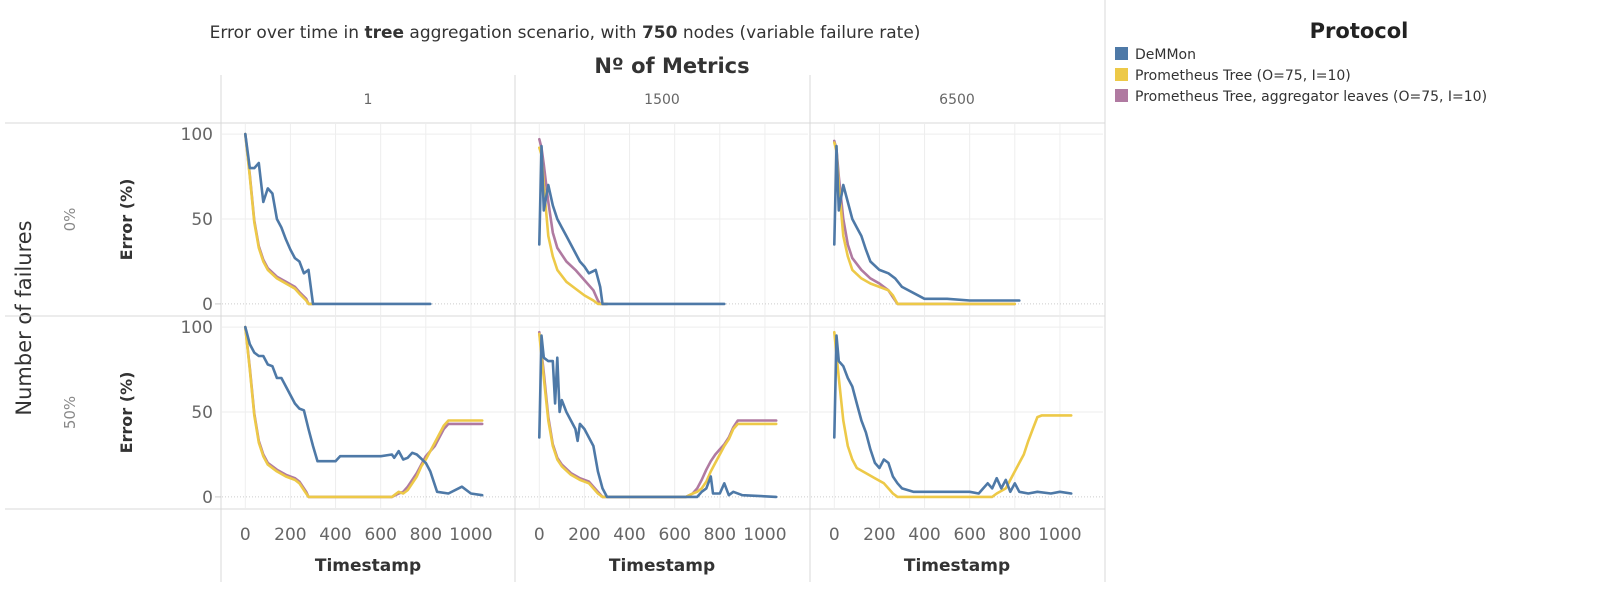  Describe the element at coordinates (523, 33) in the screenshot. I see `title-part-3: aggregation scenario, with` at that location.